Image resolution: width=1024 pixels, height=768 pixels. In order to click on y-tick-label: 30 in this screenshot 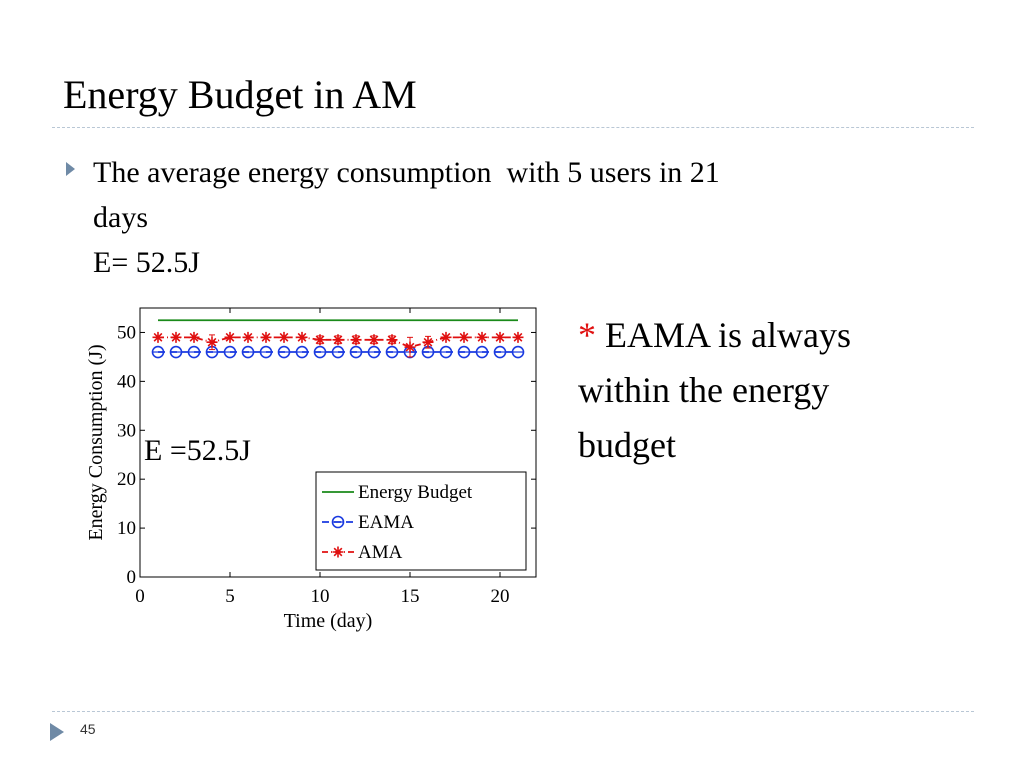, I will do `click(126, 430)`.